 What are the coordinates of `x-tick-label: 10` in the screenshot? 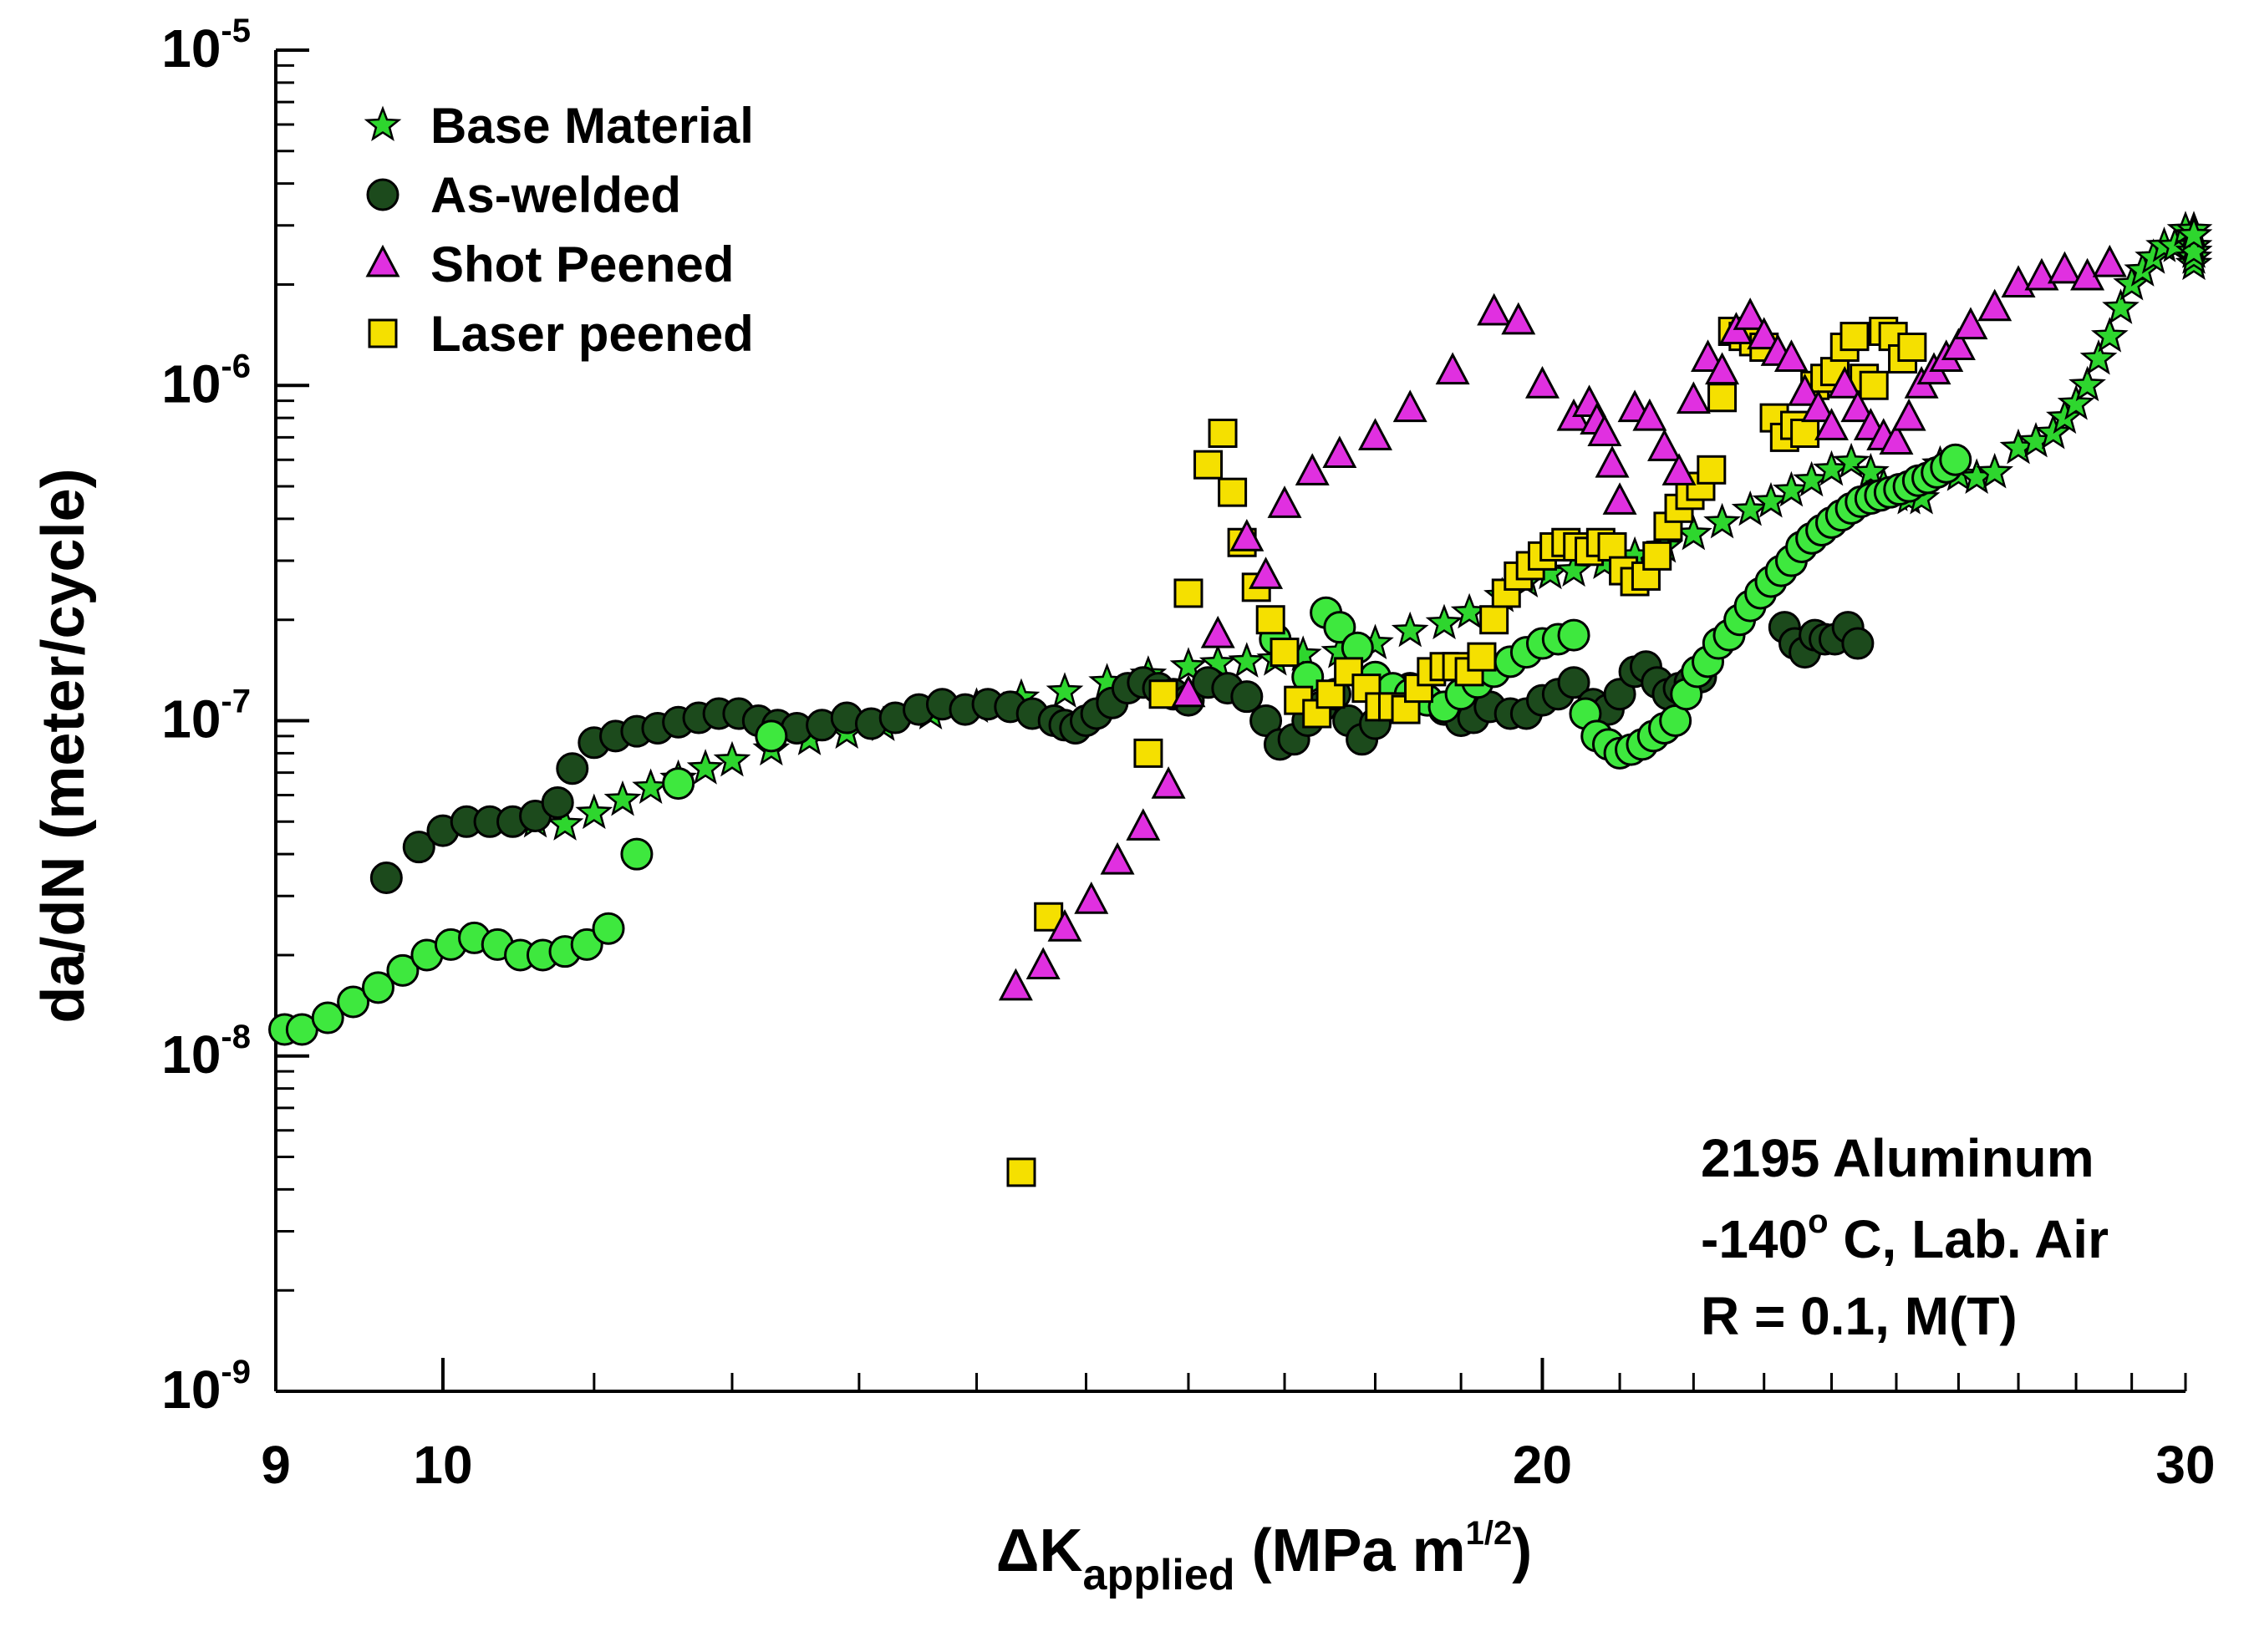 It's located at (443, 1465).